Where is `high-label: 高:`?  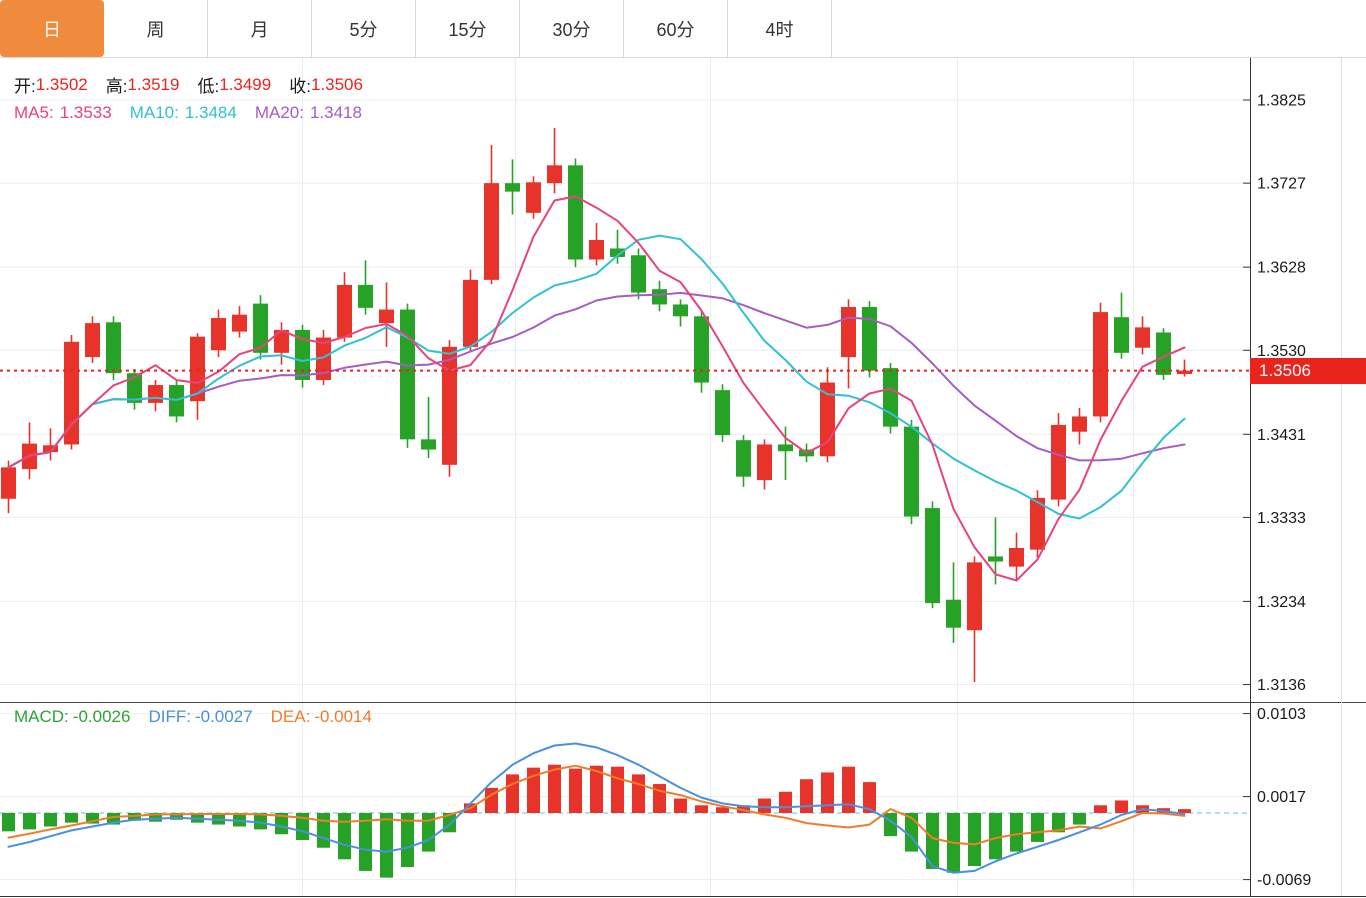 high-label: 高: is located at coordinates (116, 86).